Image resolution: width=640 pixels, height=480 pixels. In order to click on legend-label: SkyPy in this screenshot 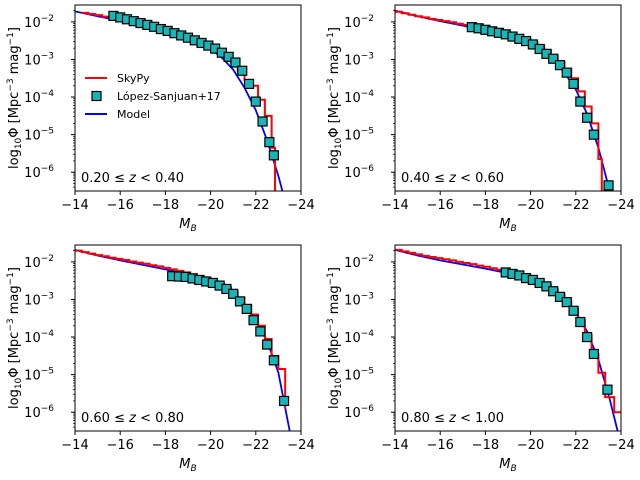, I will do `click(133, 78)`.